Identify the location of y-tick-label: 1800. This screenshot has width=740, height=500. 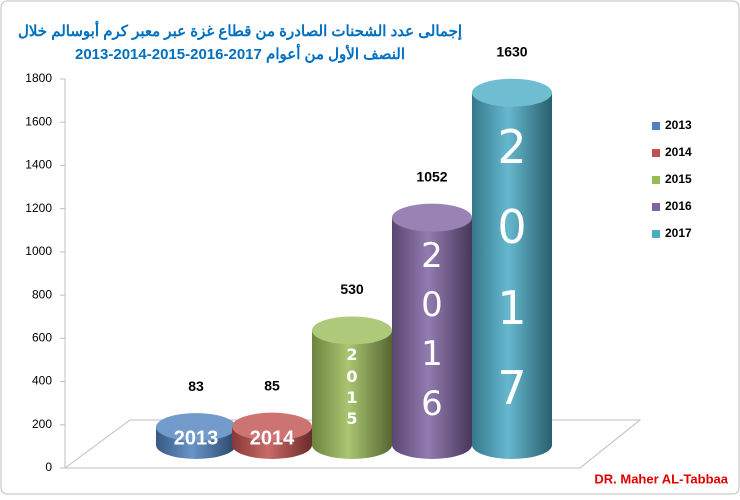
(38, 78).